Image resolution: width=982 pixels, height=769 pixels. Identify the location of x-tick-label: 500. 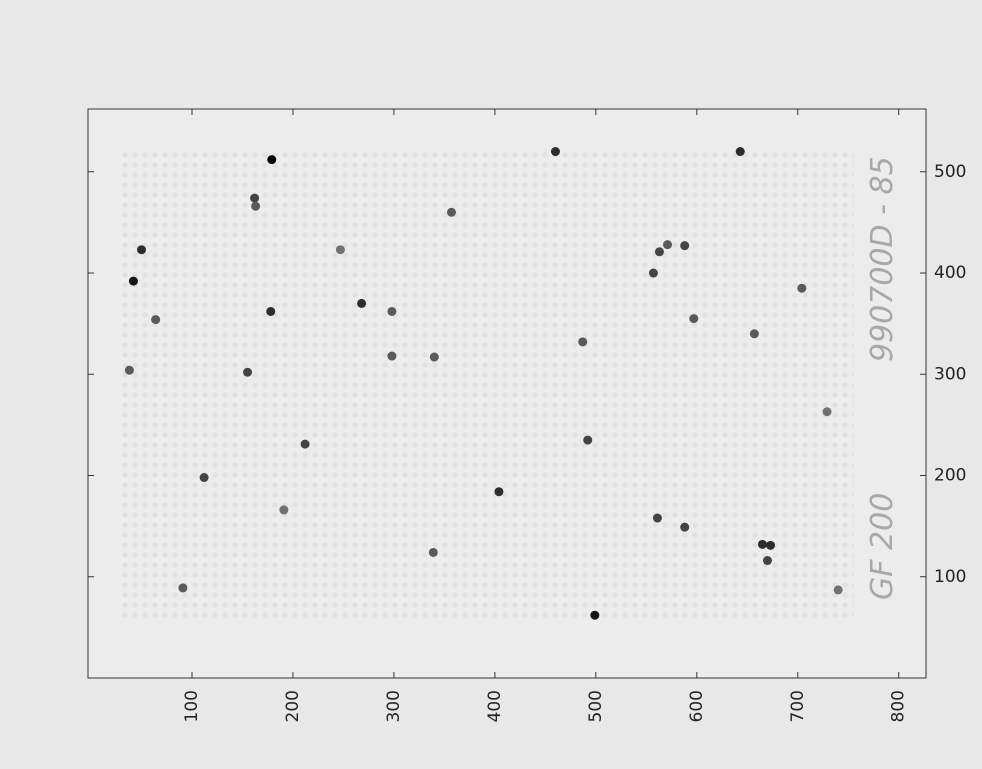
(596, 706).